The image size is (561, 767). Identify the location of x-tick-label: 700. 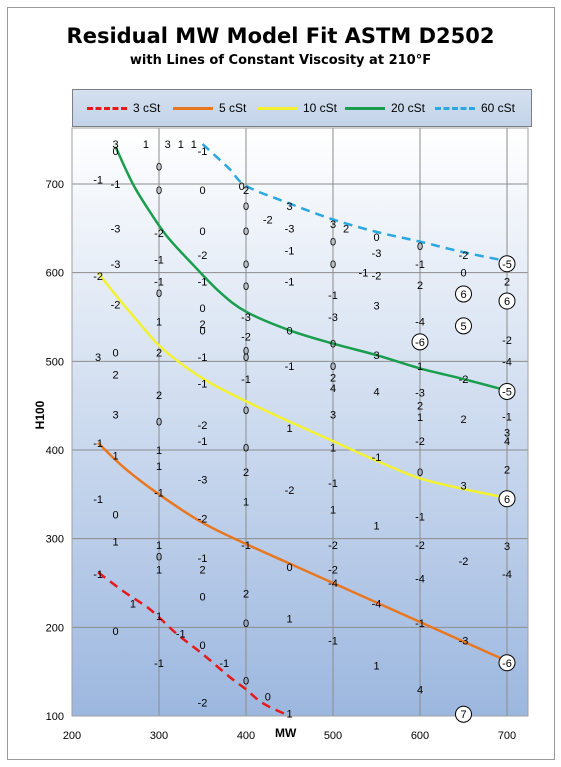
(507, 736).